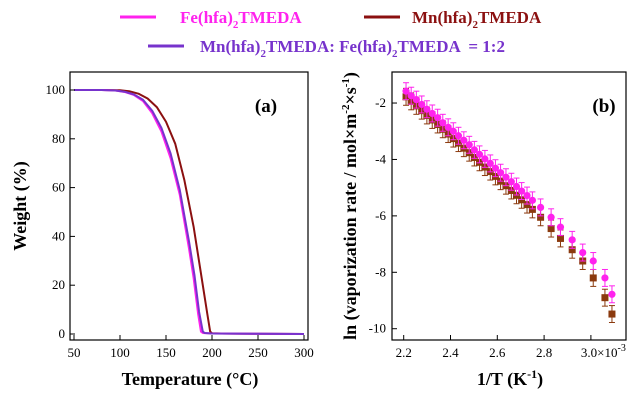 This screenshot has width=632, height=398. What do you see at coordinates (377, 328) in the screenshot?
I see `y-tick-label-b-0: -10` at bounding box center [377, 328].